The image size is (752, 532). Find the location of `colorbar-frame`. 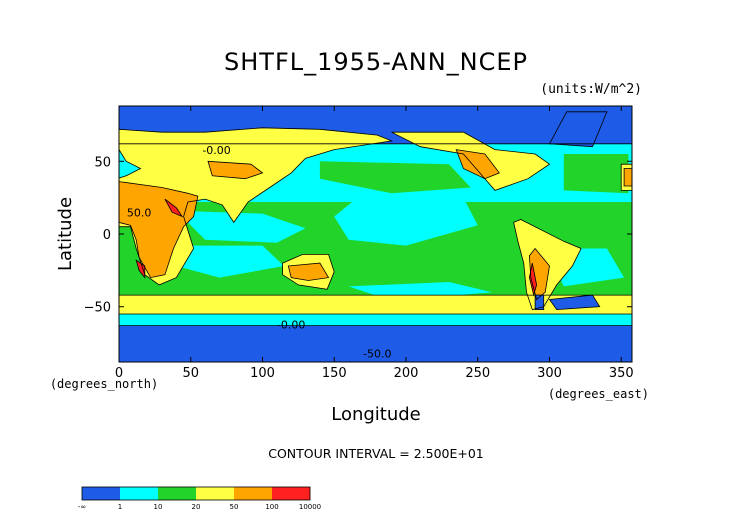

colorbar-frame is located at coordinates (196, 493).